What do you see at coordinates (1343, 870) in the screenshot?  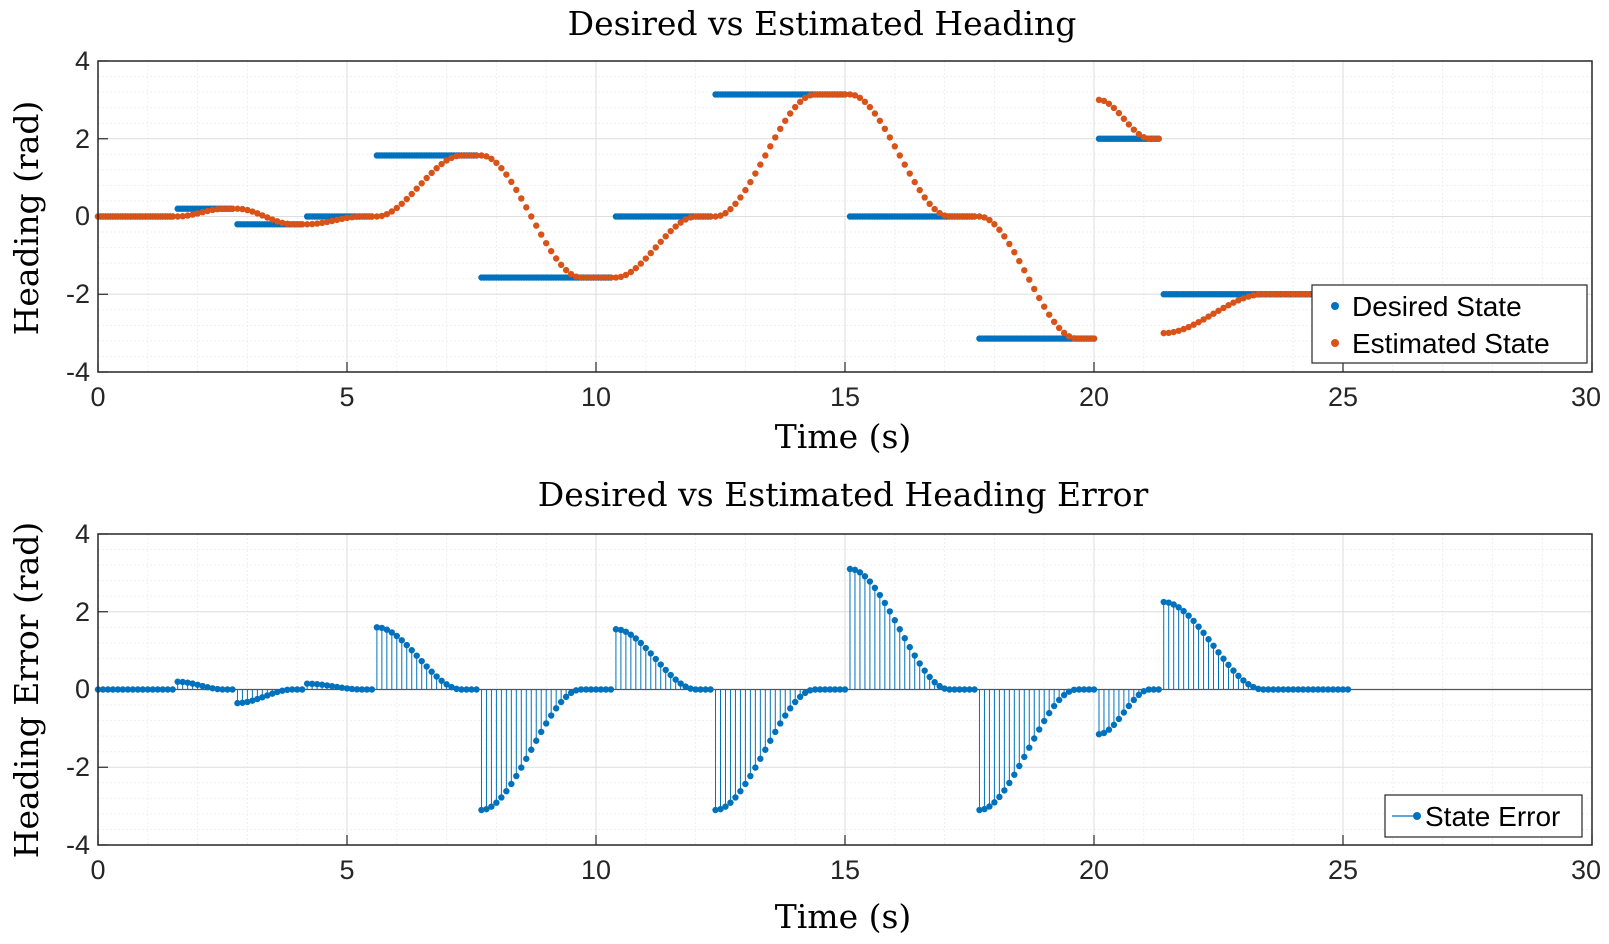 I see `error-xtick-label: 25` at bounding box center [1343, 870].